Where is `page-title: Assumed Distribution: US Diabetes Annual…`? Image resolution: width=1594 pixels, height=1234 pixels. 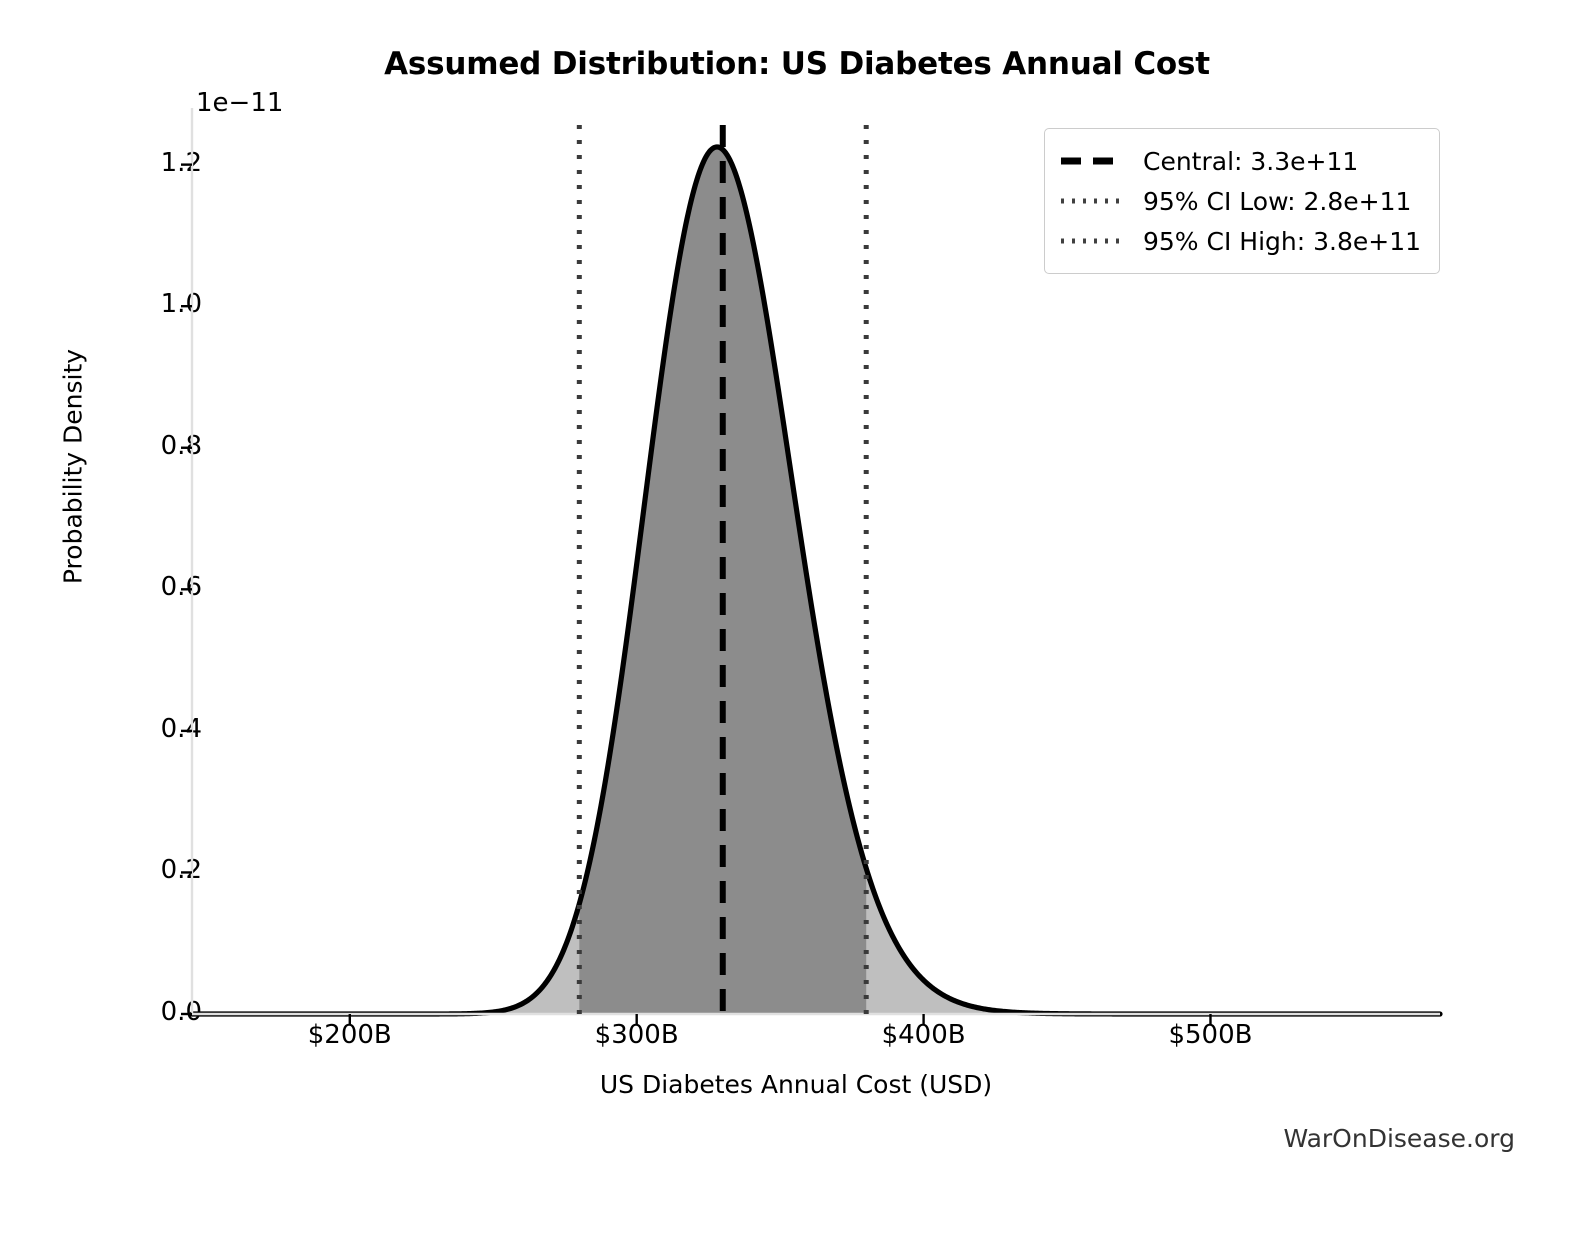 page-title: Assumed Distribution: US Diabetes Annual… is located at coordinates (797, 64).